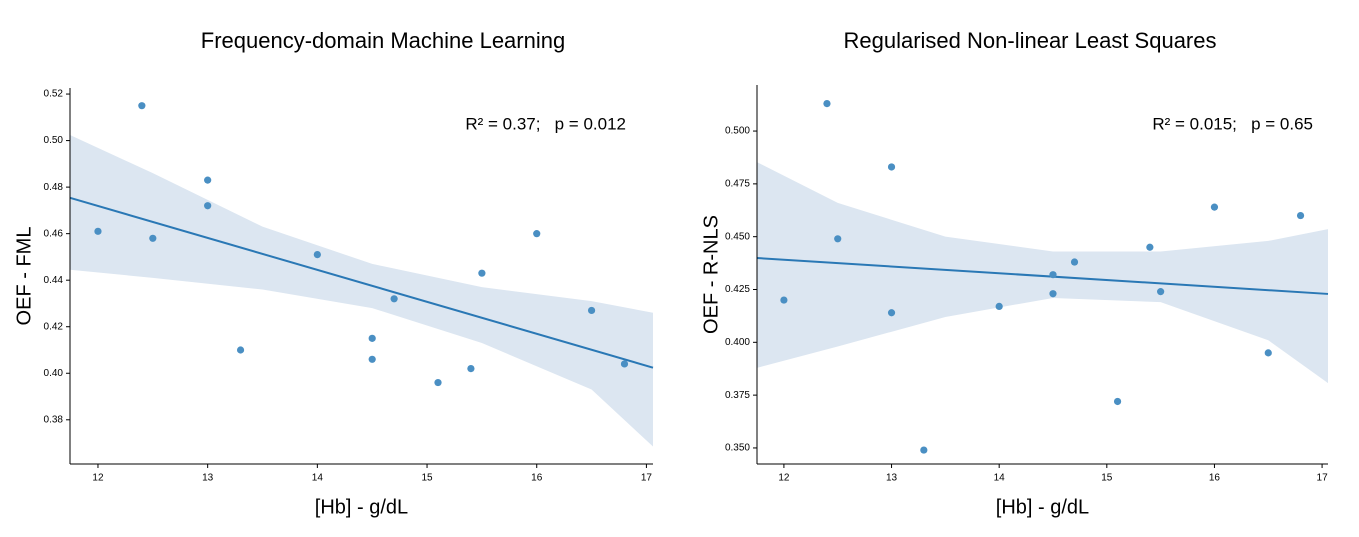 The width and height of the screenshot is (1359, 537). Describe the element at coordinates (737, 131) in the screenshot. I see `y-tick-label: 0.500` at that location.